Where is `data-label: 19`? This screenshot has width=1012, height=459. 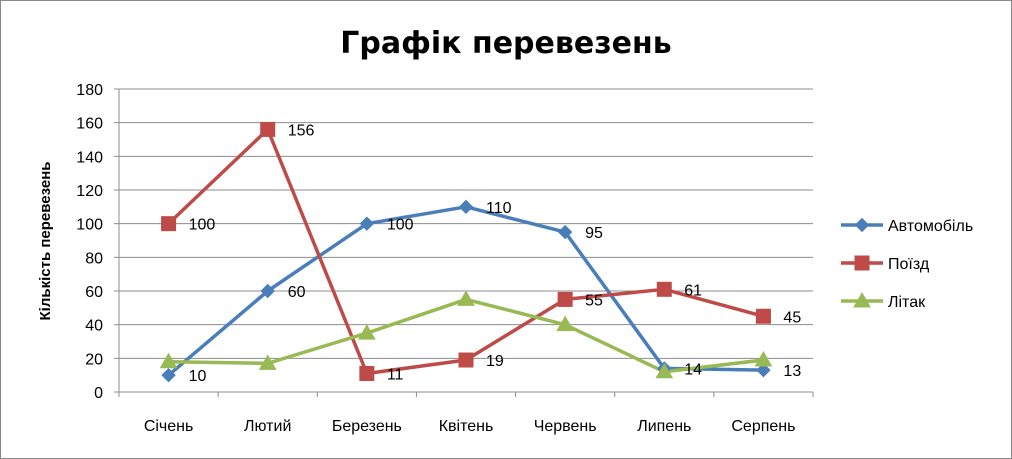
data-label: 19 is located at coordinates (495, 361).